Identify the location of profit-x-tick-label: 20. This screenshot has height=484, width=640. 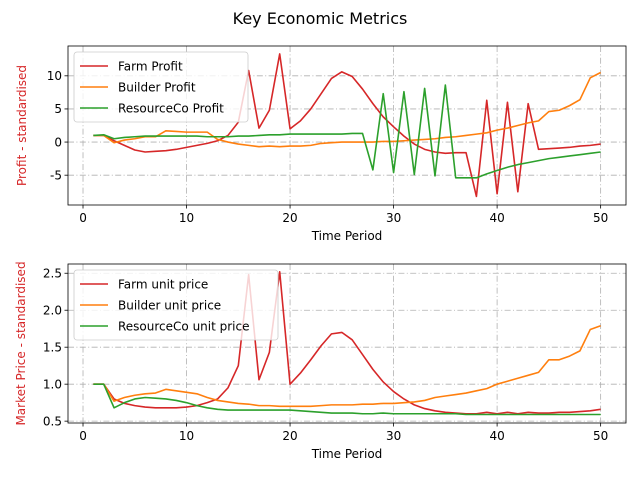
(289, 218).